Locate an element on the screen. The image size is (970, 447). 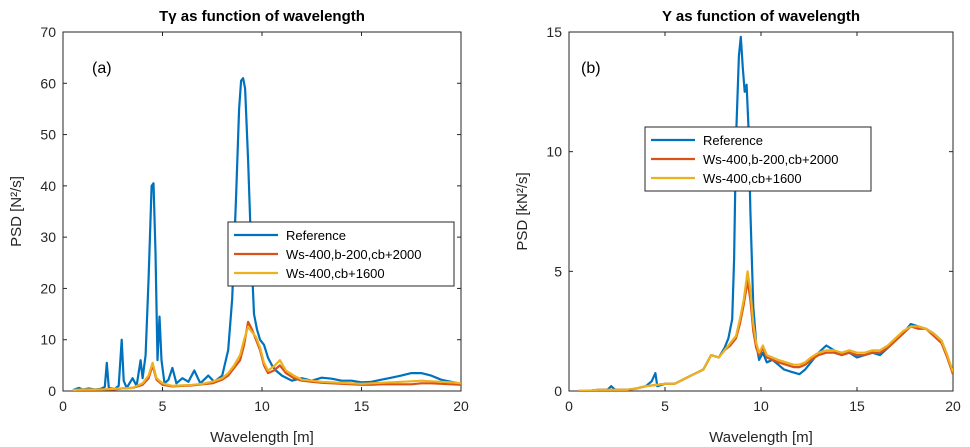
y-tick-label: 60 is located at coordinates (48, 83).